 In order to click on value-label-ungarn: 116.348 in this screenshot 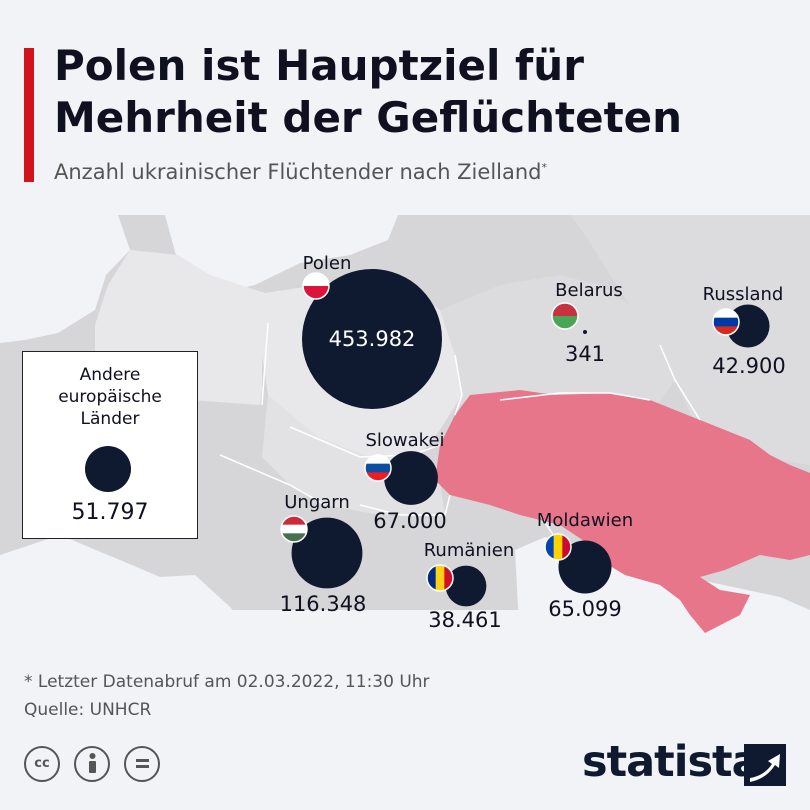, I will do `click(323, 604)`.